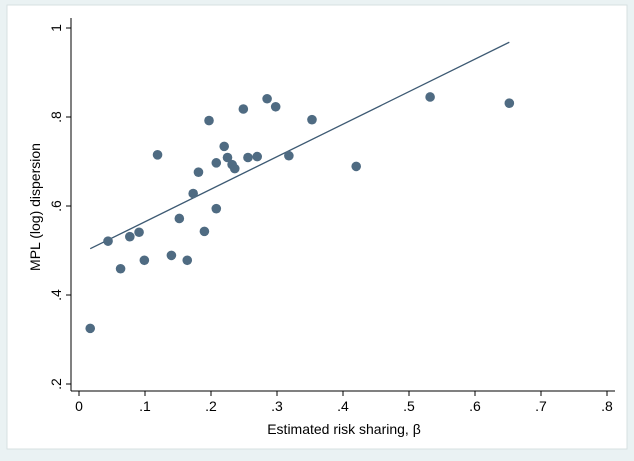 Image resolution: width=634 pixels, height=461 pixels. Describe the element at coordinates (56, 28) in the screenshot. I see `y-tick-label: 1` at that location.